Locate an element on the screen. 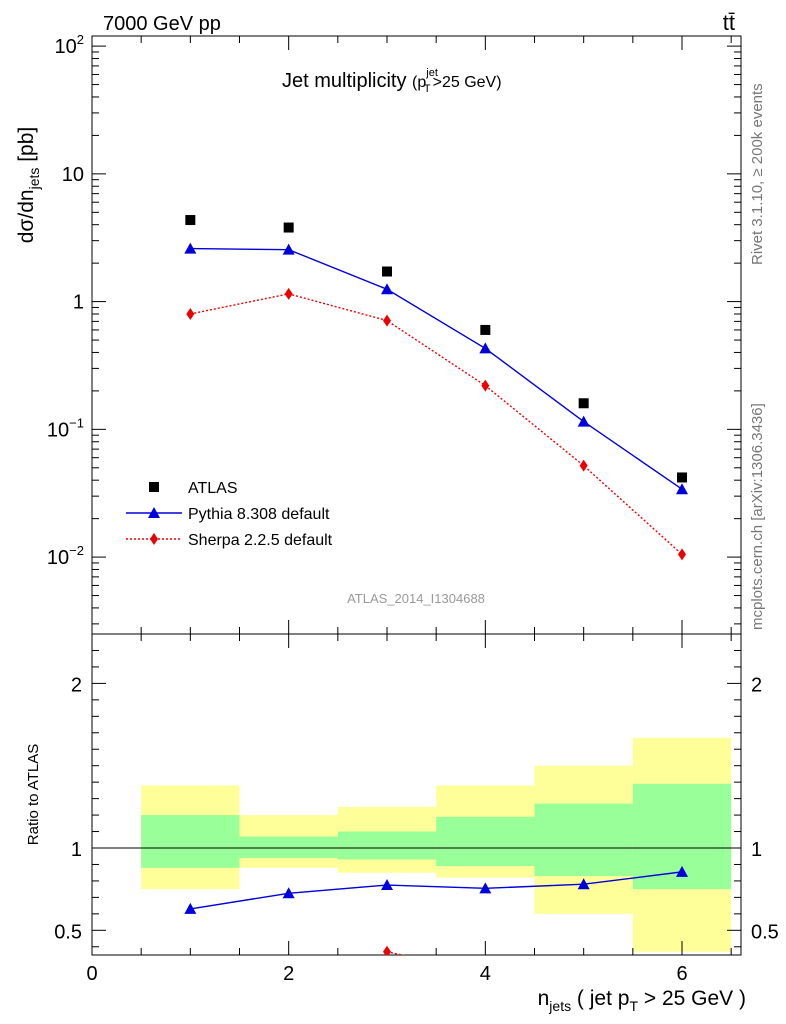 The image size is (786, 1024). x-axis-label-tail: > 25 GeV ) is located at coordinates (692, 998).